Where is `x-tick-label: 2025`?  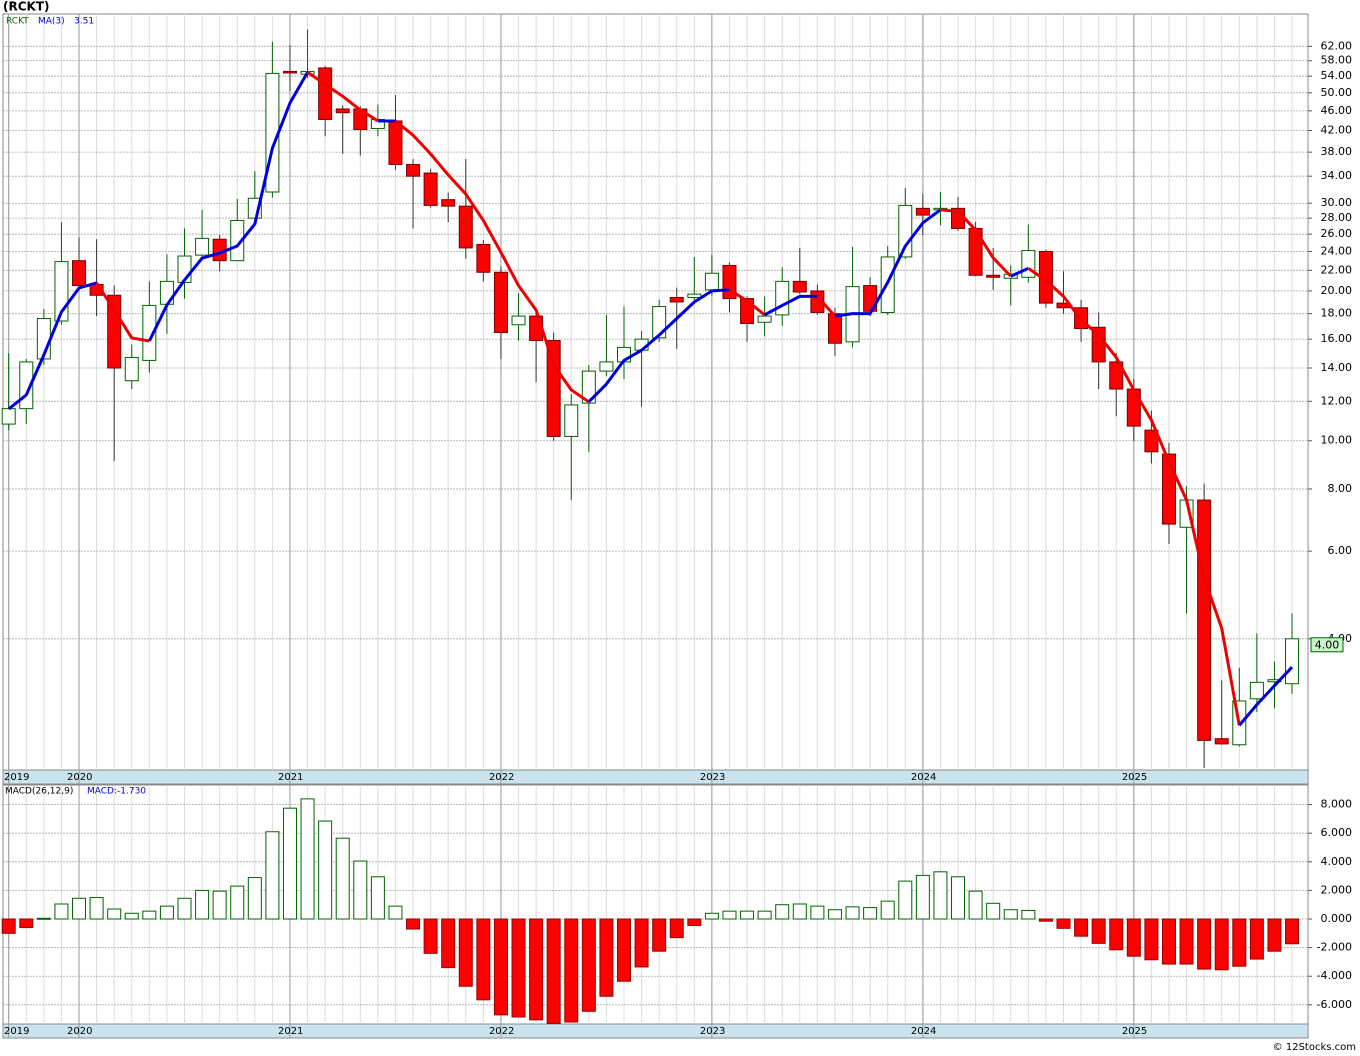
x-tick-label: 2025 is located at coordinates (1134, 777).